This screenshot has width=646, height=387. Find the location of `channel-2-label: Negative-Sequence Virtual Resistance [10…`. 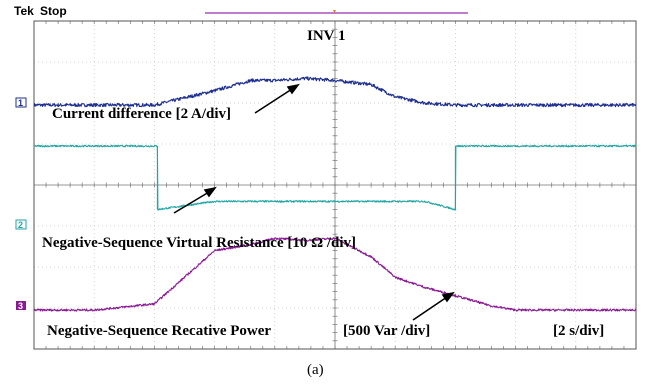

channel-2-label: Negative-Sequence Virtual Resistance [10… is located at coordinates (199, 243).